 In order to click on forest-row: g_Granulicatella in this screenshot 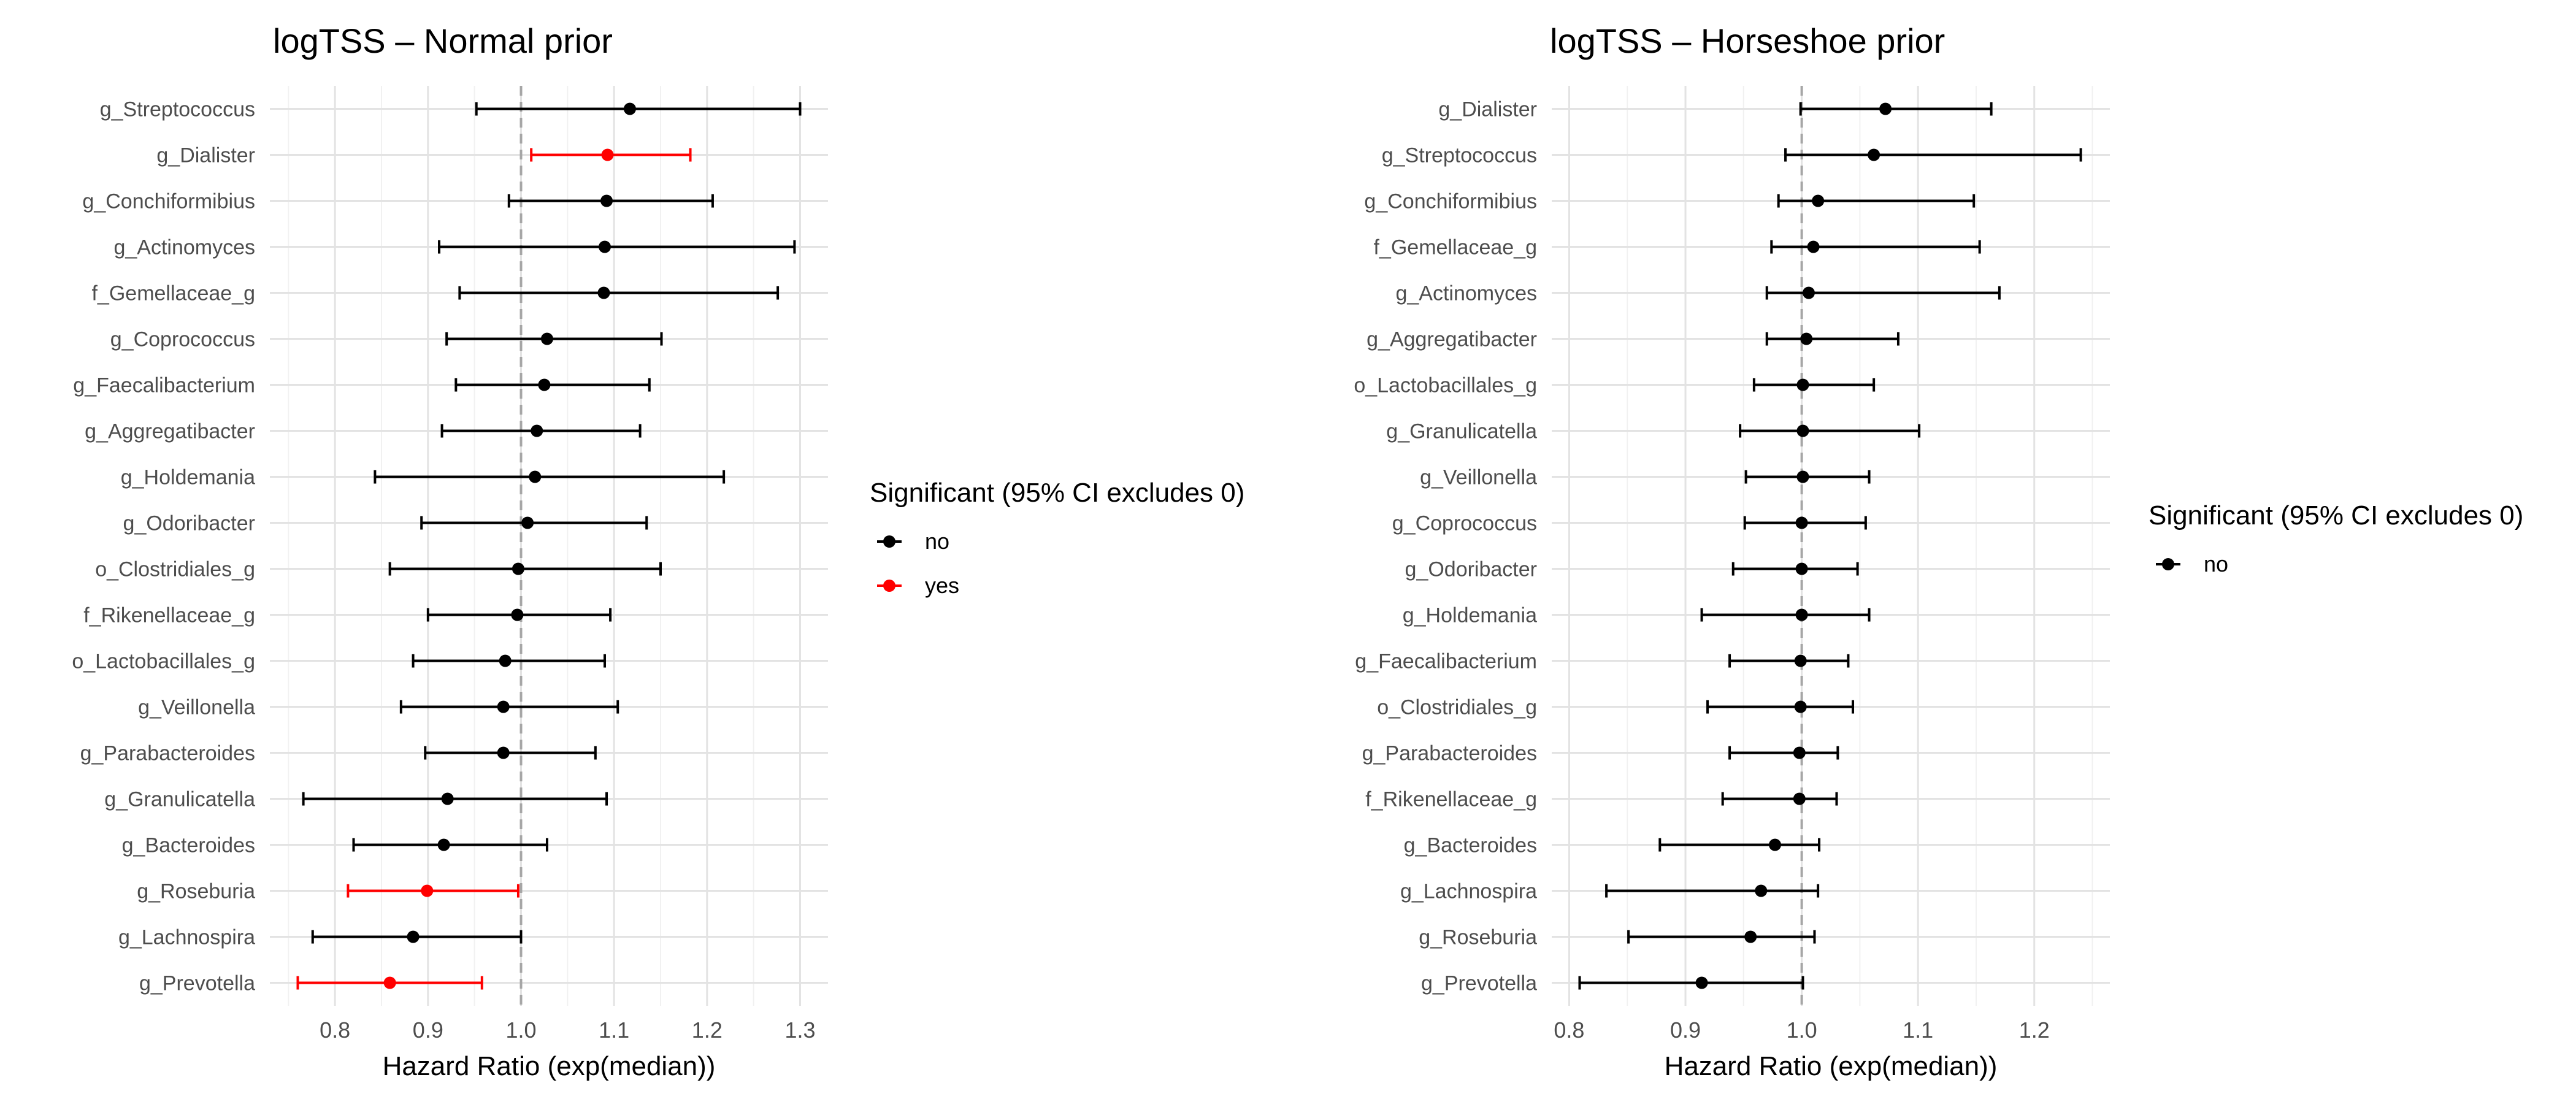, I will do `click(1653, 431)`.